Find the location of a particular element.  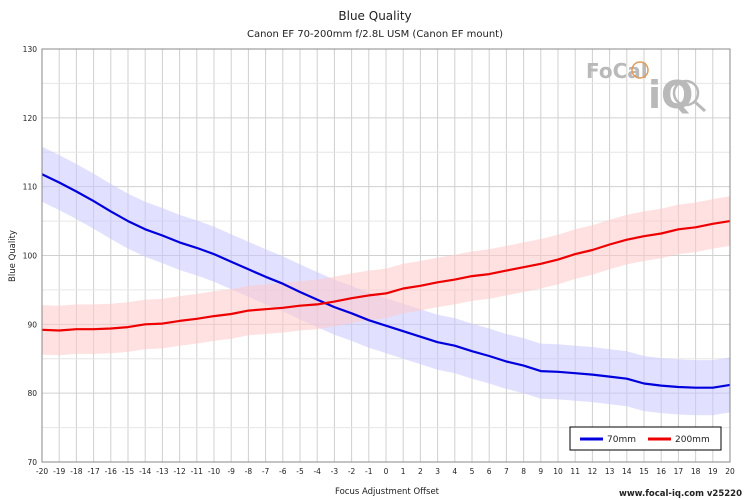

x-tick-label: 1 is located at coordinates (403, 471).